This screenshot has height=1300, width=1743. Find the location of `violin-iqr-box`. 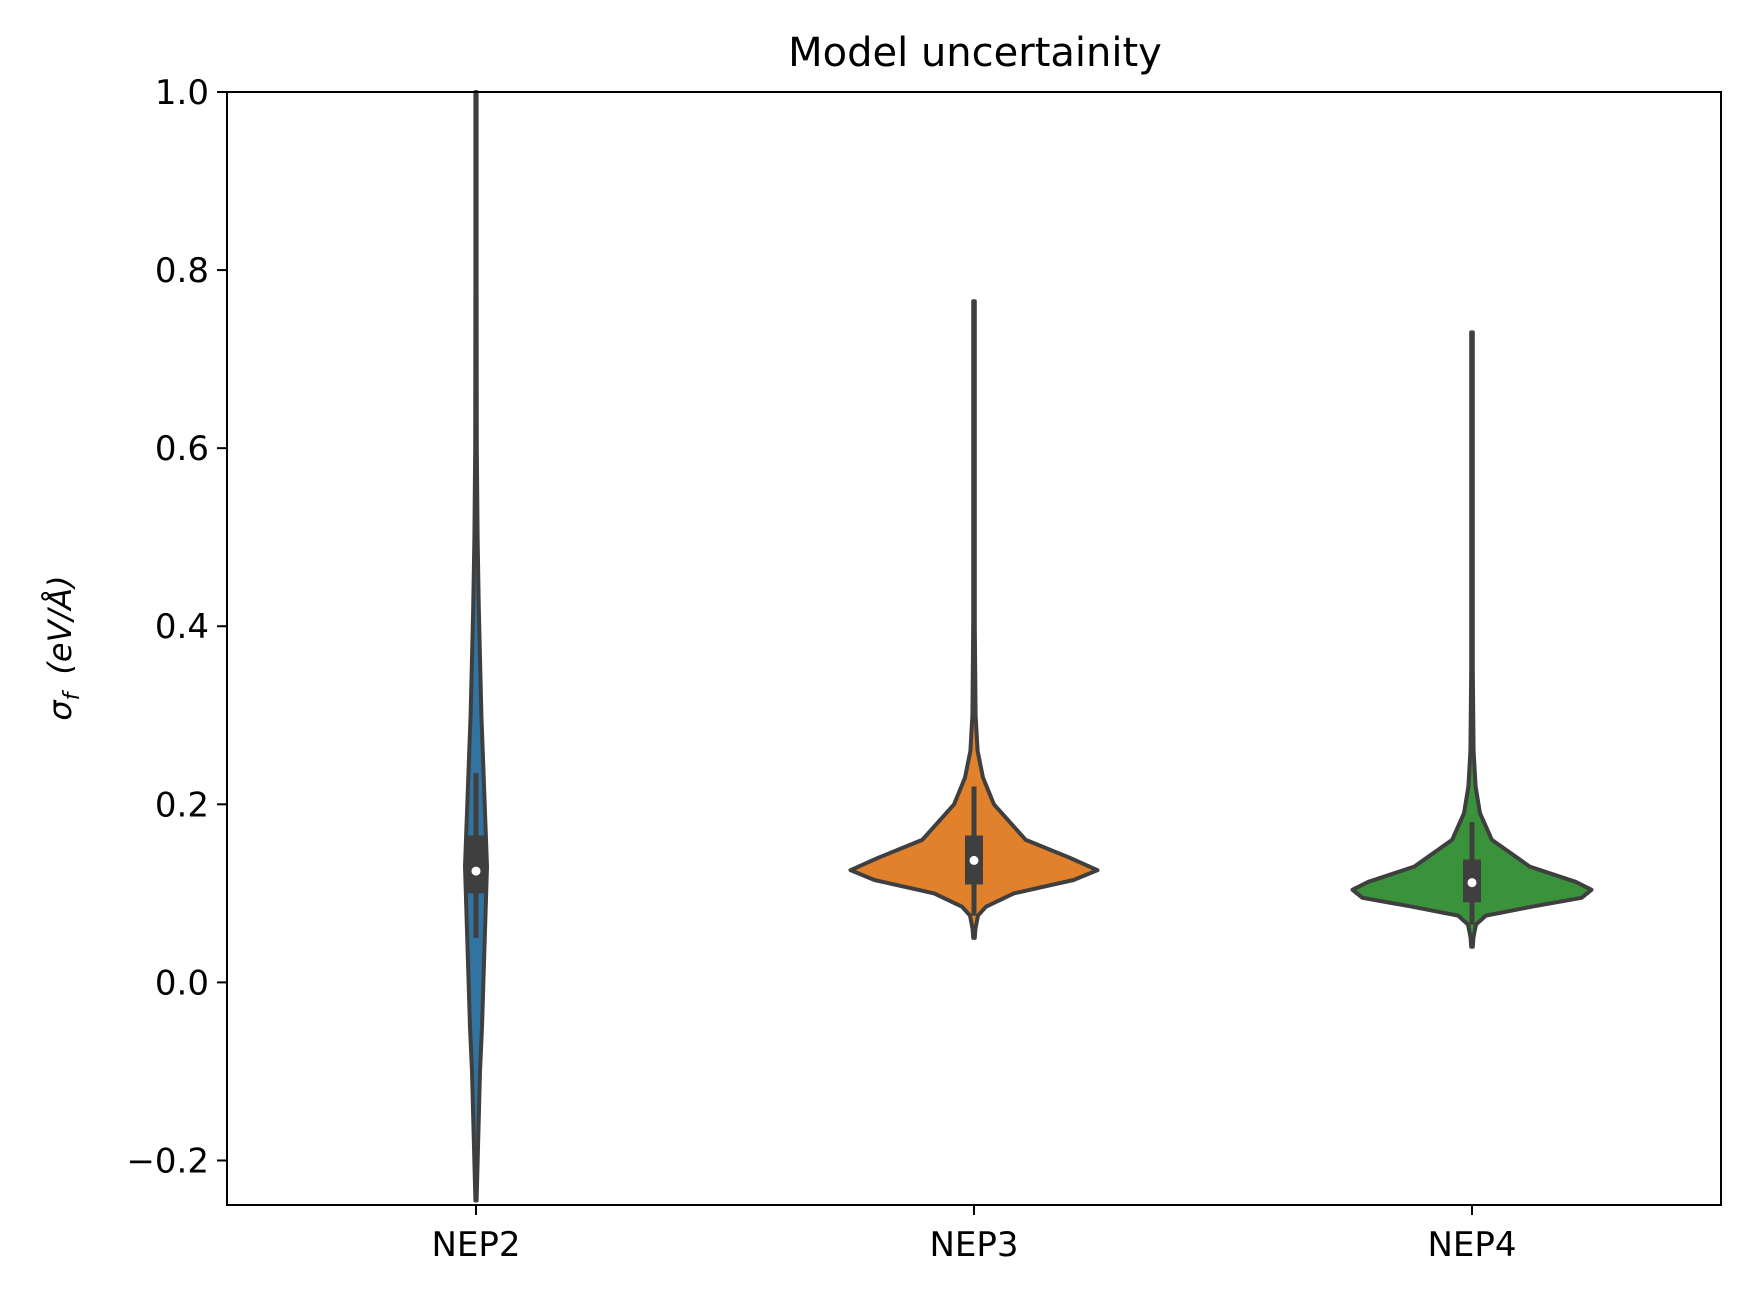

violin-iqr-box is located at coordinates (476, 864).